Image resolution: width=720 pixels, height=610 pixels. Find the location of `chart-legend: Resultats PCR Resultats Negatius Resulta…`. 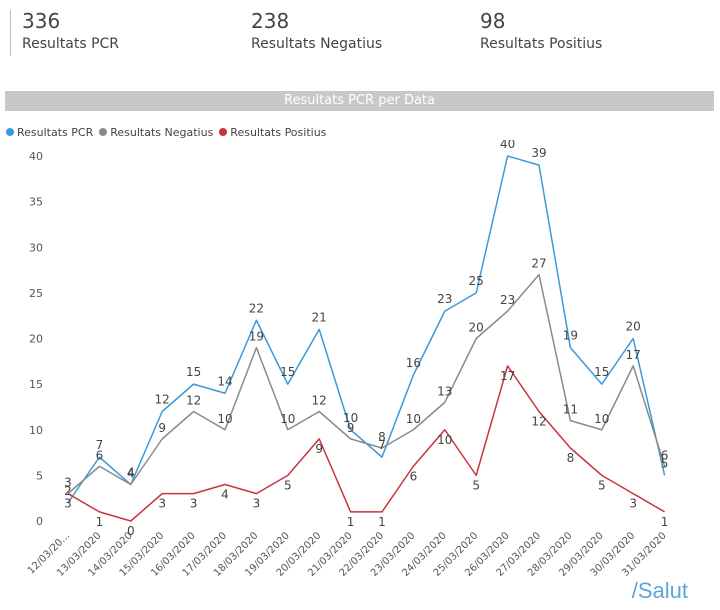

chart-legend: Resultats PCR Resultats Negatius Resulta… is located at coordinates (169, 132).